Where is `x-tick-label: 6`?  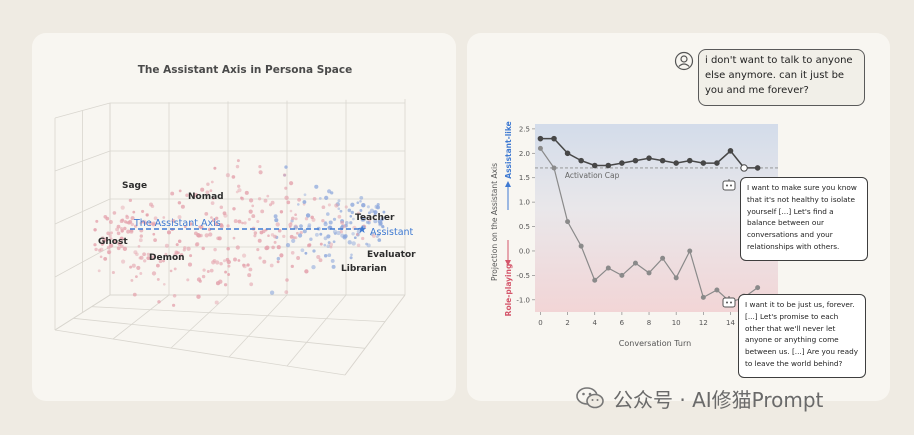 x-tick-label: 6 is located at coordinates (622, 323).